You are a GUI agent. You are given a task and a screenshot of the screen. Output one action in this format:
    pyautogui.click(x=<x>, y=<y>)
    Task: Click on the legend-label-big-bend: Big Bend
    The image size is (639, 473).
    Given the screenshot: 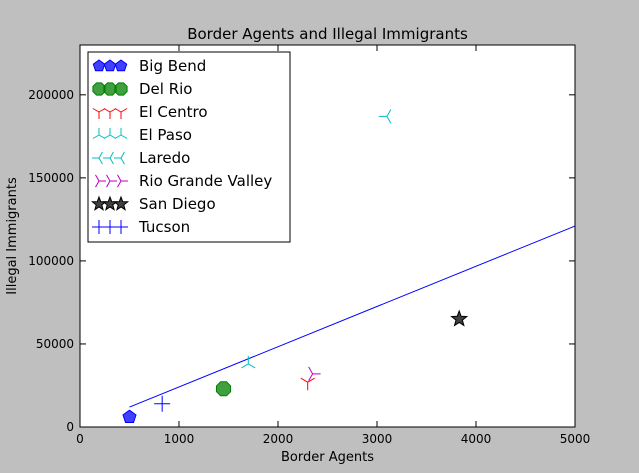 What is the action you would take?
    pyautogui.click(x=172, y=66)
    